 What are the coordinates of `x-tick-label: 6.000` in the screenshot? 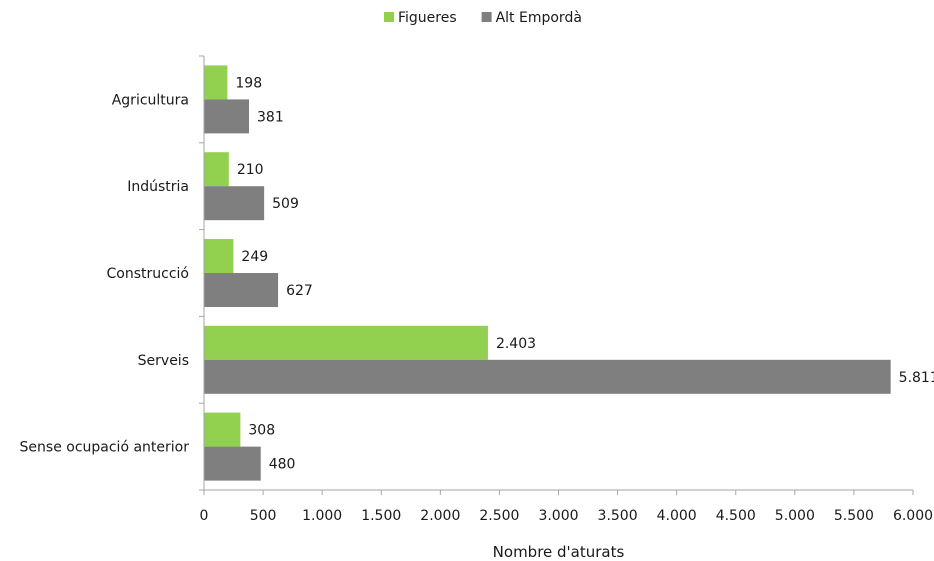 It's located at (913, 516).